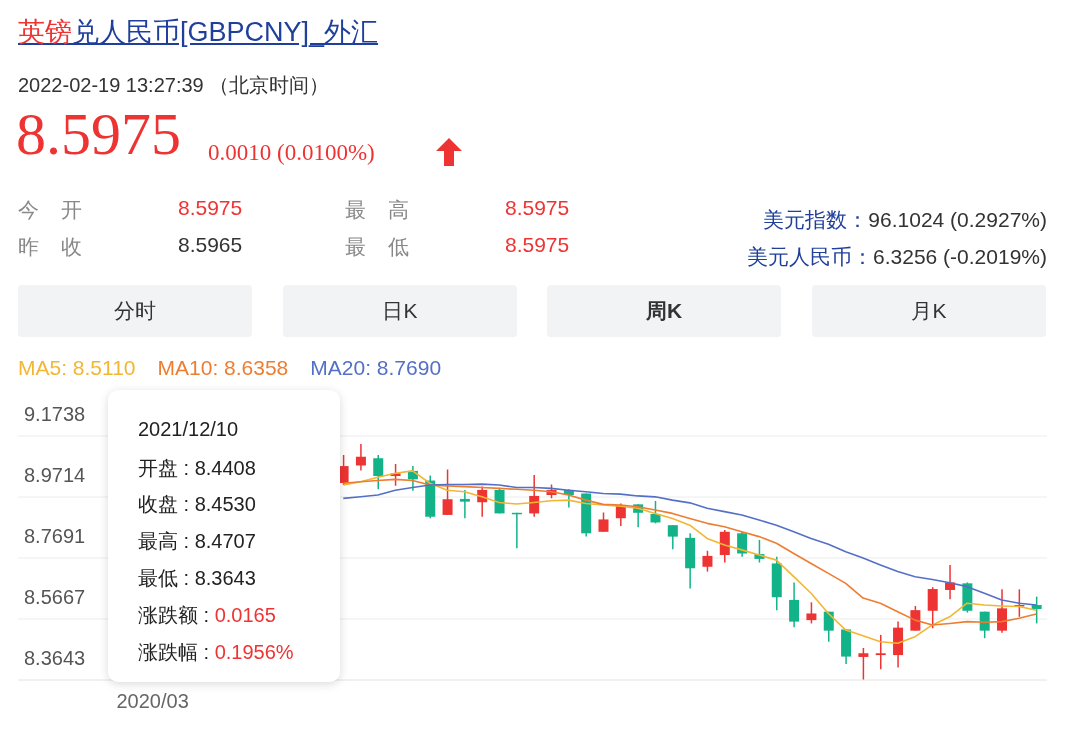  I want to click on chart-title: 英镑兑人民币[GBPCNY]_外汇, so click(198, 32).